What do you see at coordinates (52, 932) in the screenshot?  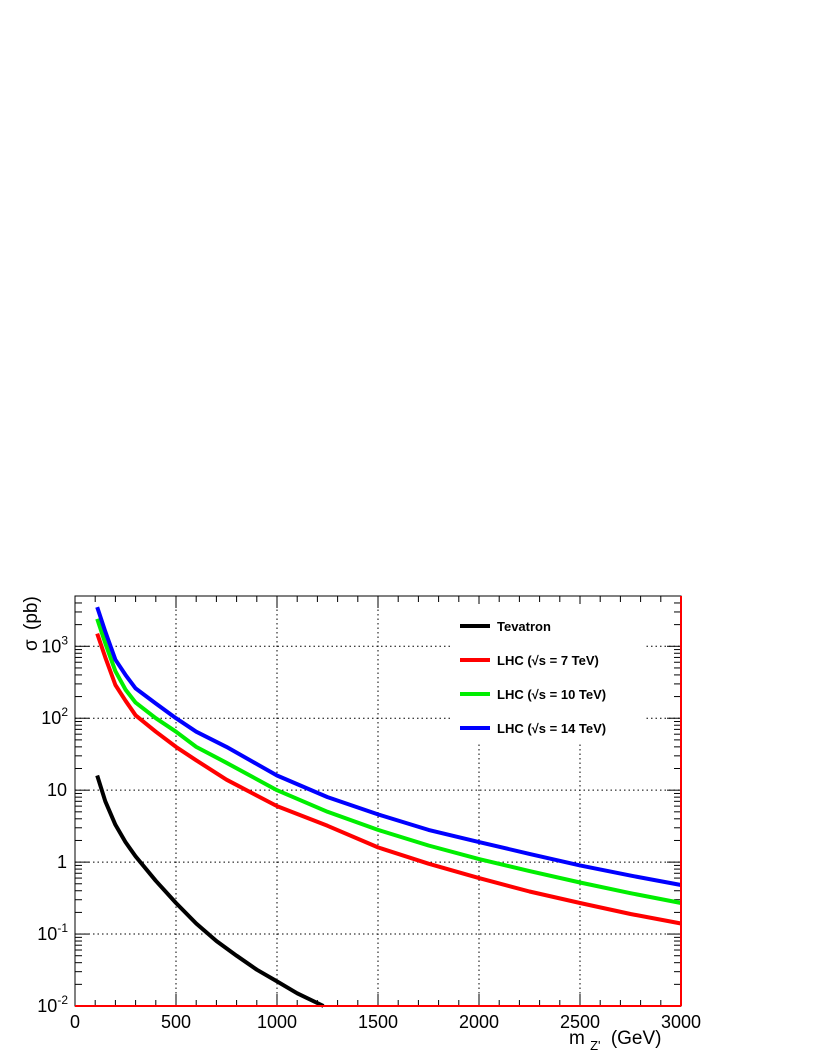 I see `y-tick-label: 10⁻¹` at bounding box center [52, 932].